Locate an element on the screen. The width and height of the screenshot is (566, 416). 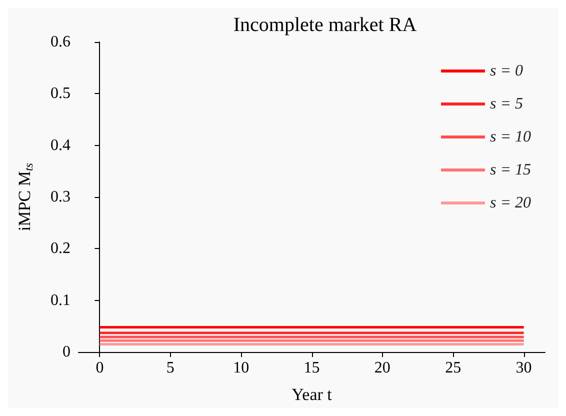
x-axis-title: Year t is located at coordinates (312, 394).